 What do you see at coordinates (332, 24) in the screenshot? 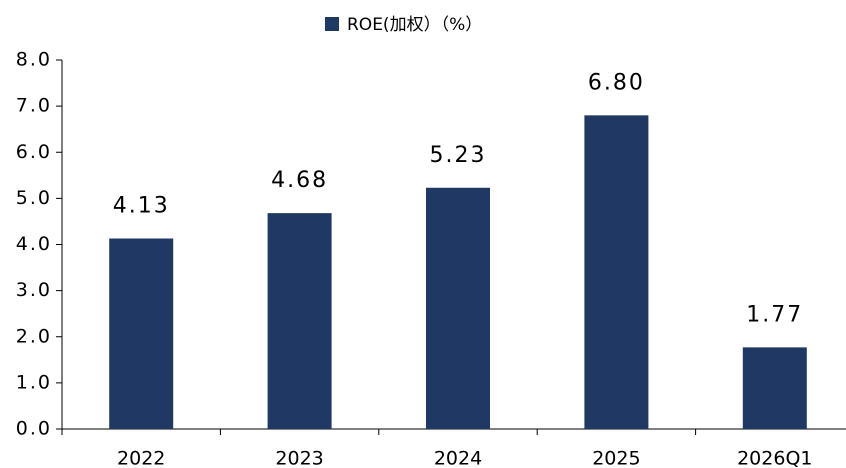
I see `legend-swatch` at bounding box center [332, 24].